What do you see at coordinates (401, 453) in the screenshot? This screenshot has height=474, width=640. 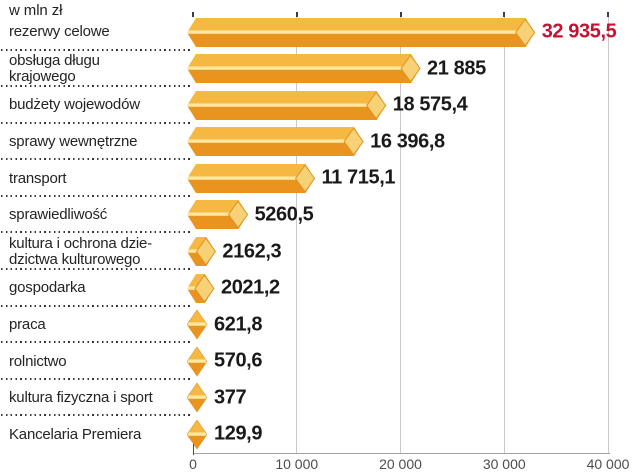 I see `x-axis-line` at bounding box center [401, 453].